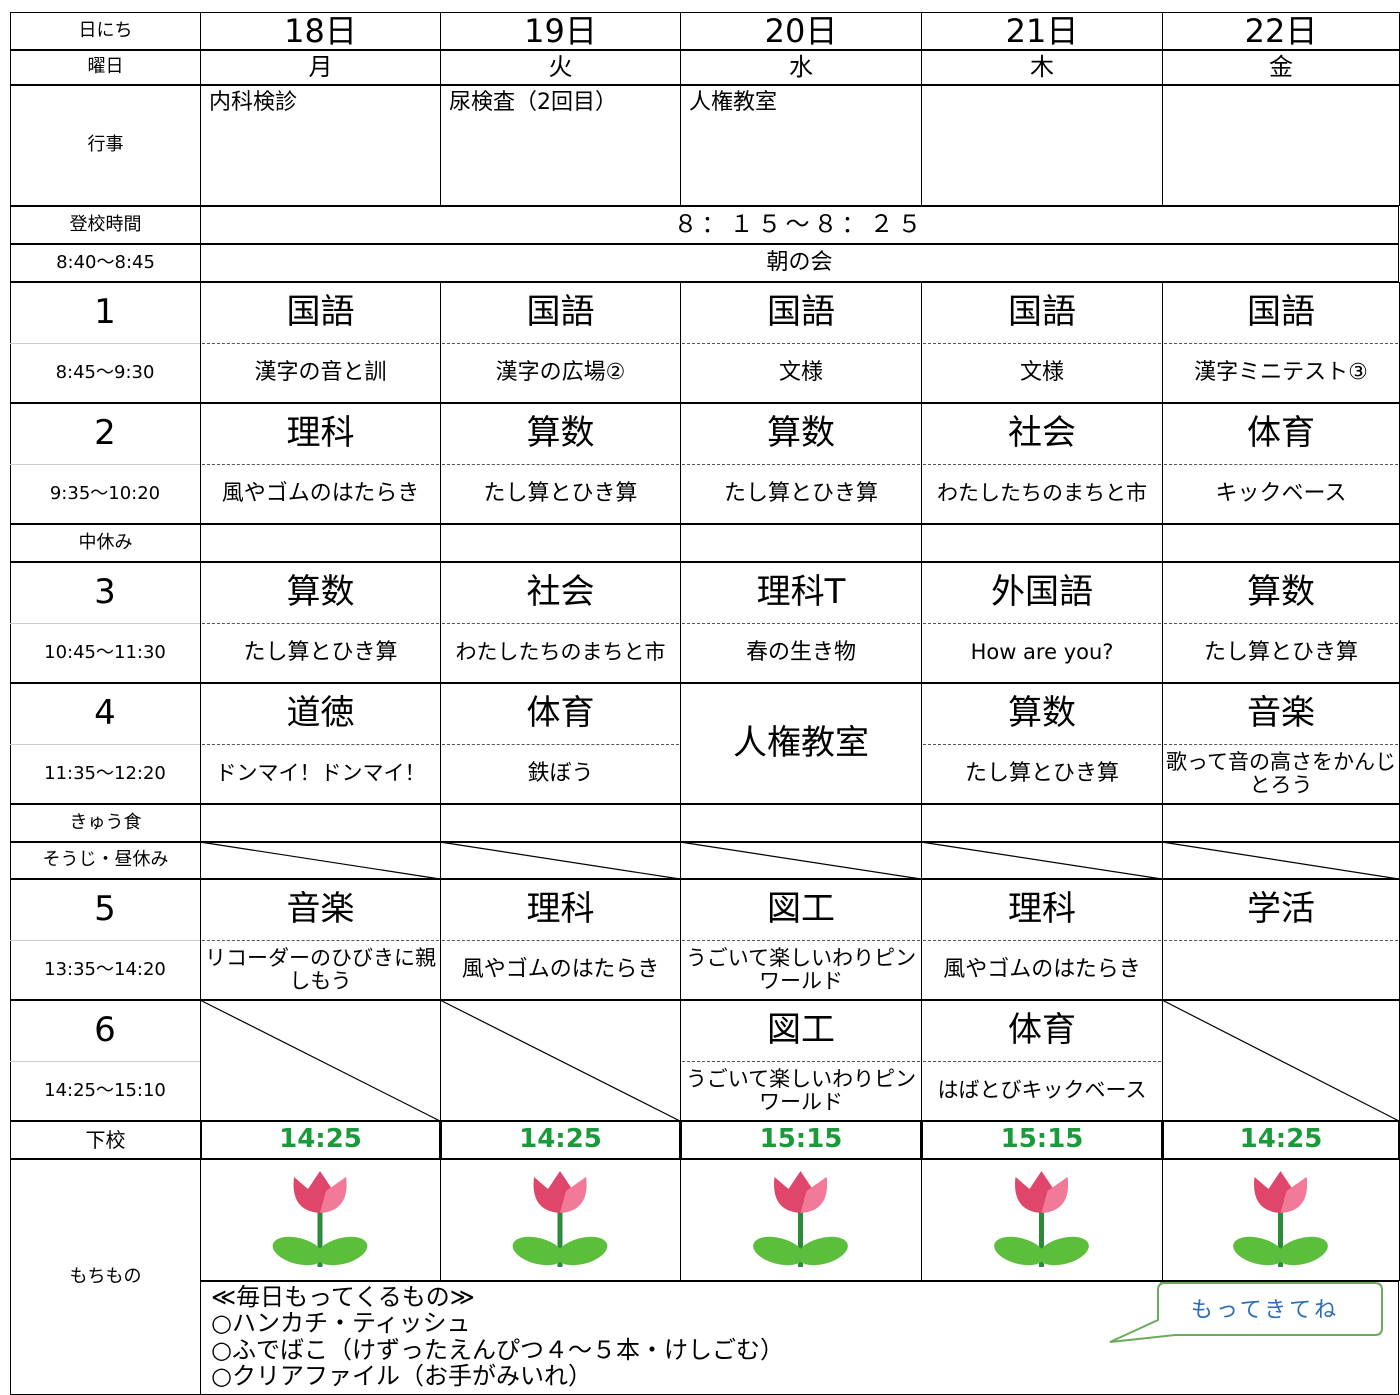  Describe the element at coordinates (801, 1090) in the screenshot. I see `detail: うごいて楽しいわりピンワールド` at that location.